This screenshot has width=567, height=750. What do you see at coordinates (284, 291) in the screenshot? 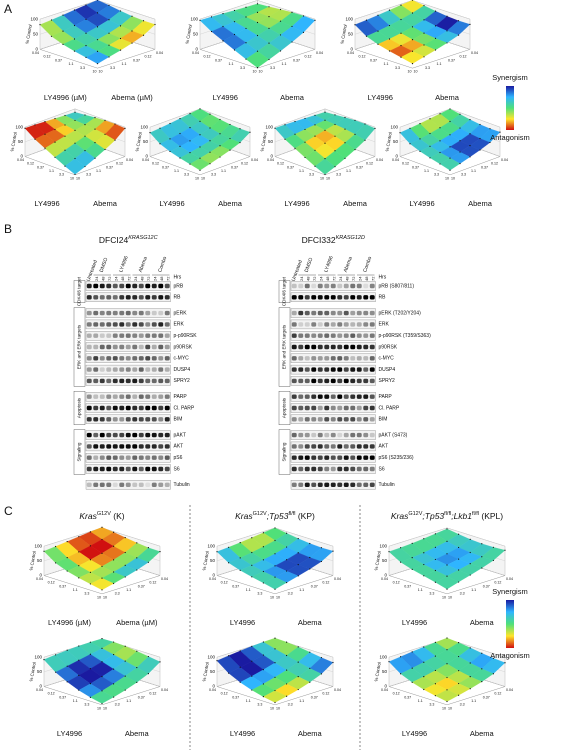
I see `group-label: CDK4/6 target` at bounding box center [284, 291].